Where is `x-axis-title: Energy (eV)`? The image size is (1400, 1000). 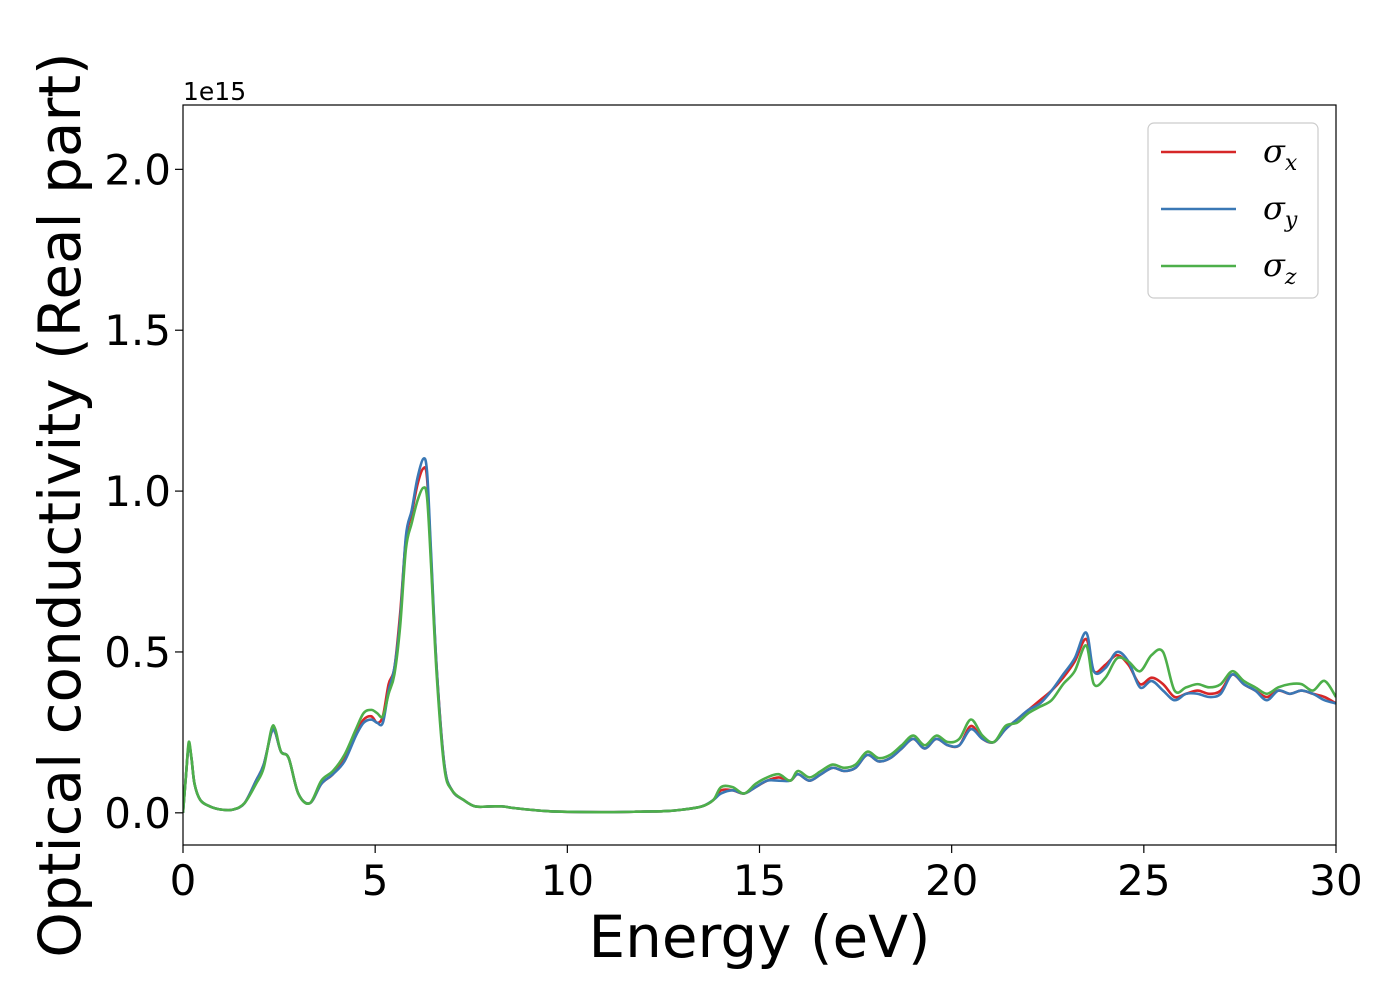 x-axis-title: Energy (eV) is located at coordinates (759, 937).